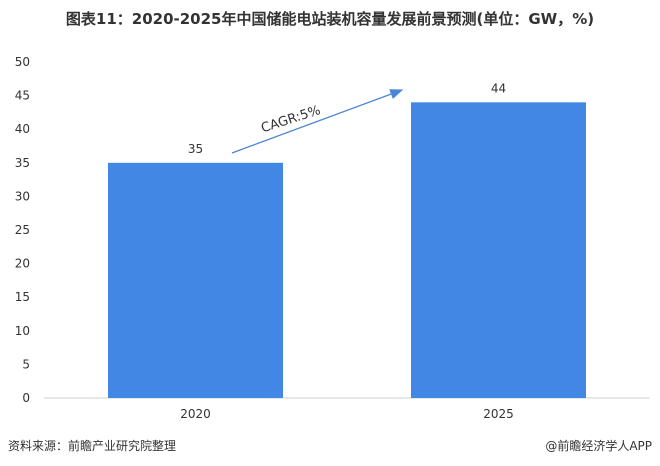 This screenshot has width=660, height=466. I want to click on y-tick-label: 25, so click(22, 230).